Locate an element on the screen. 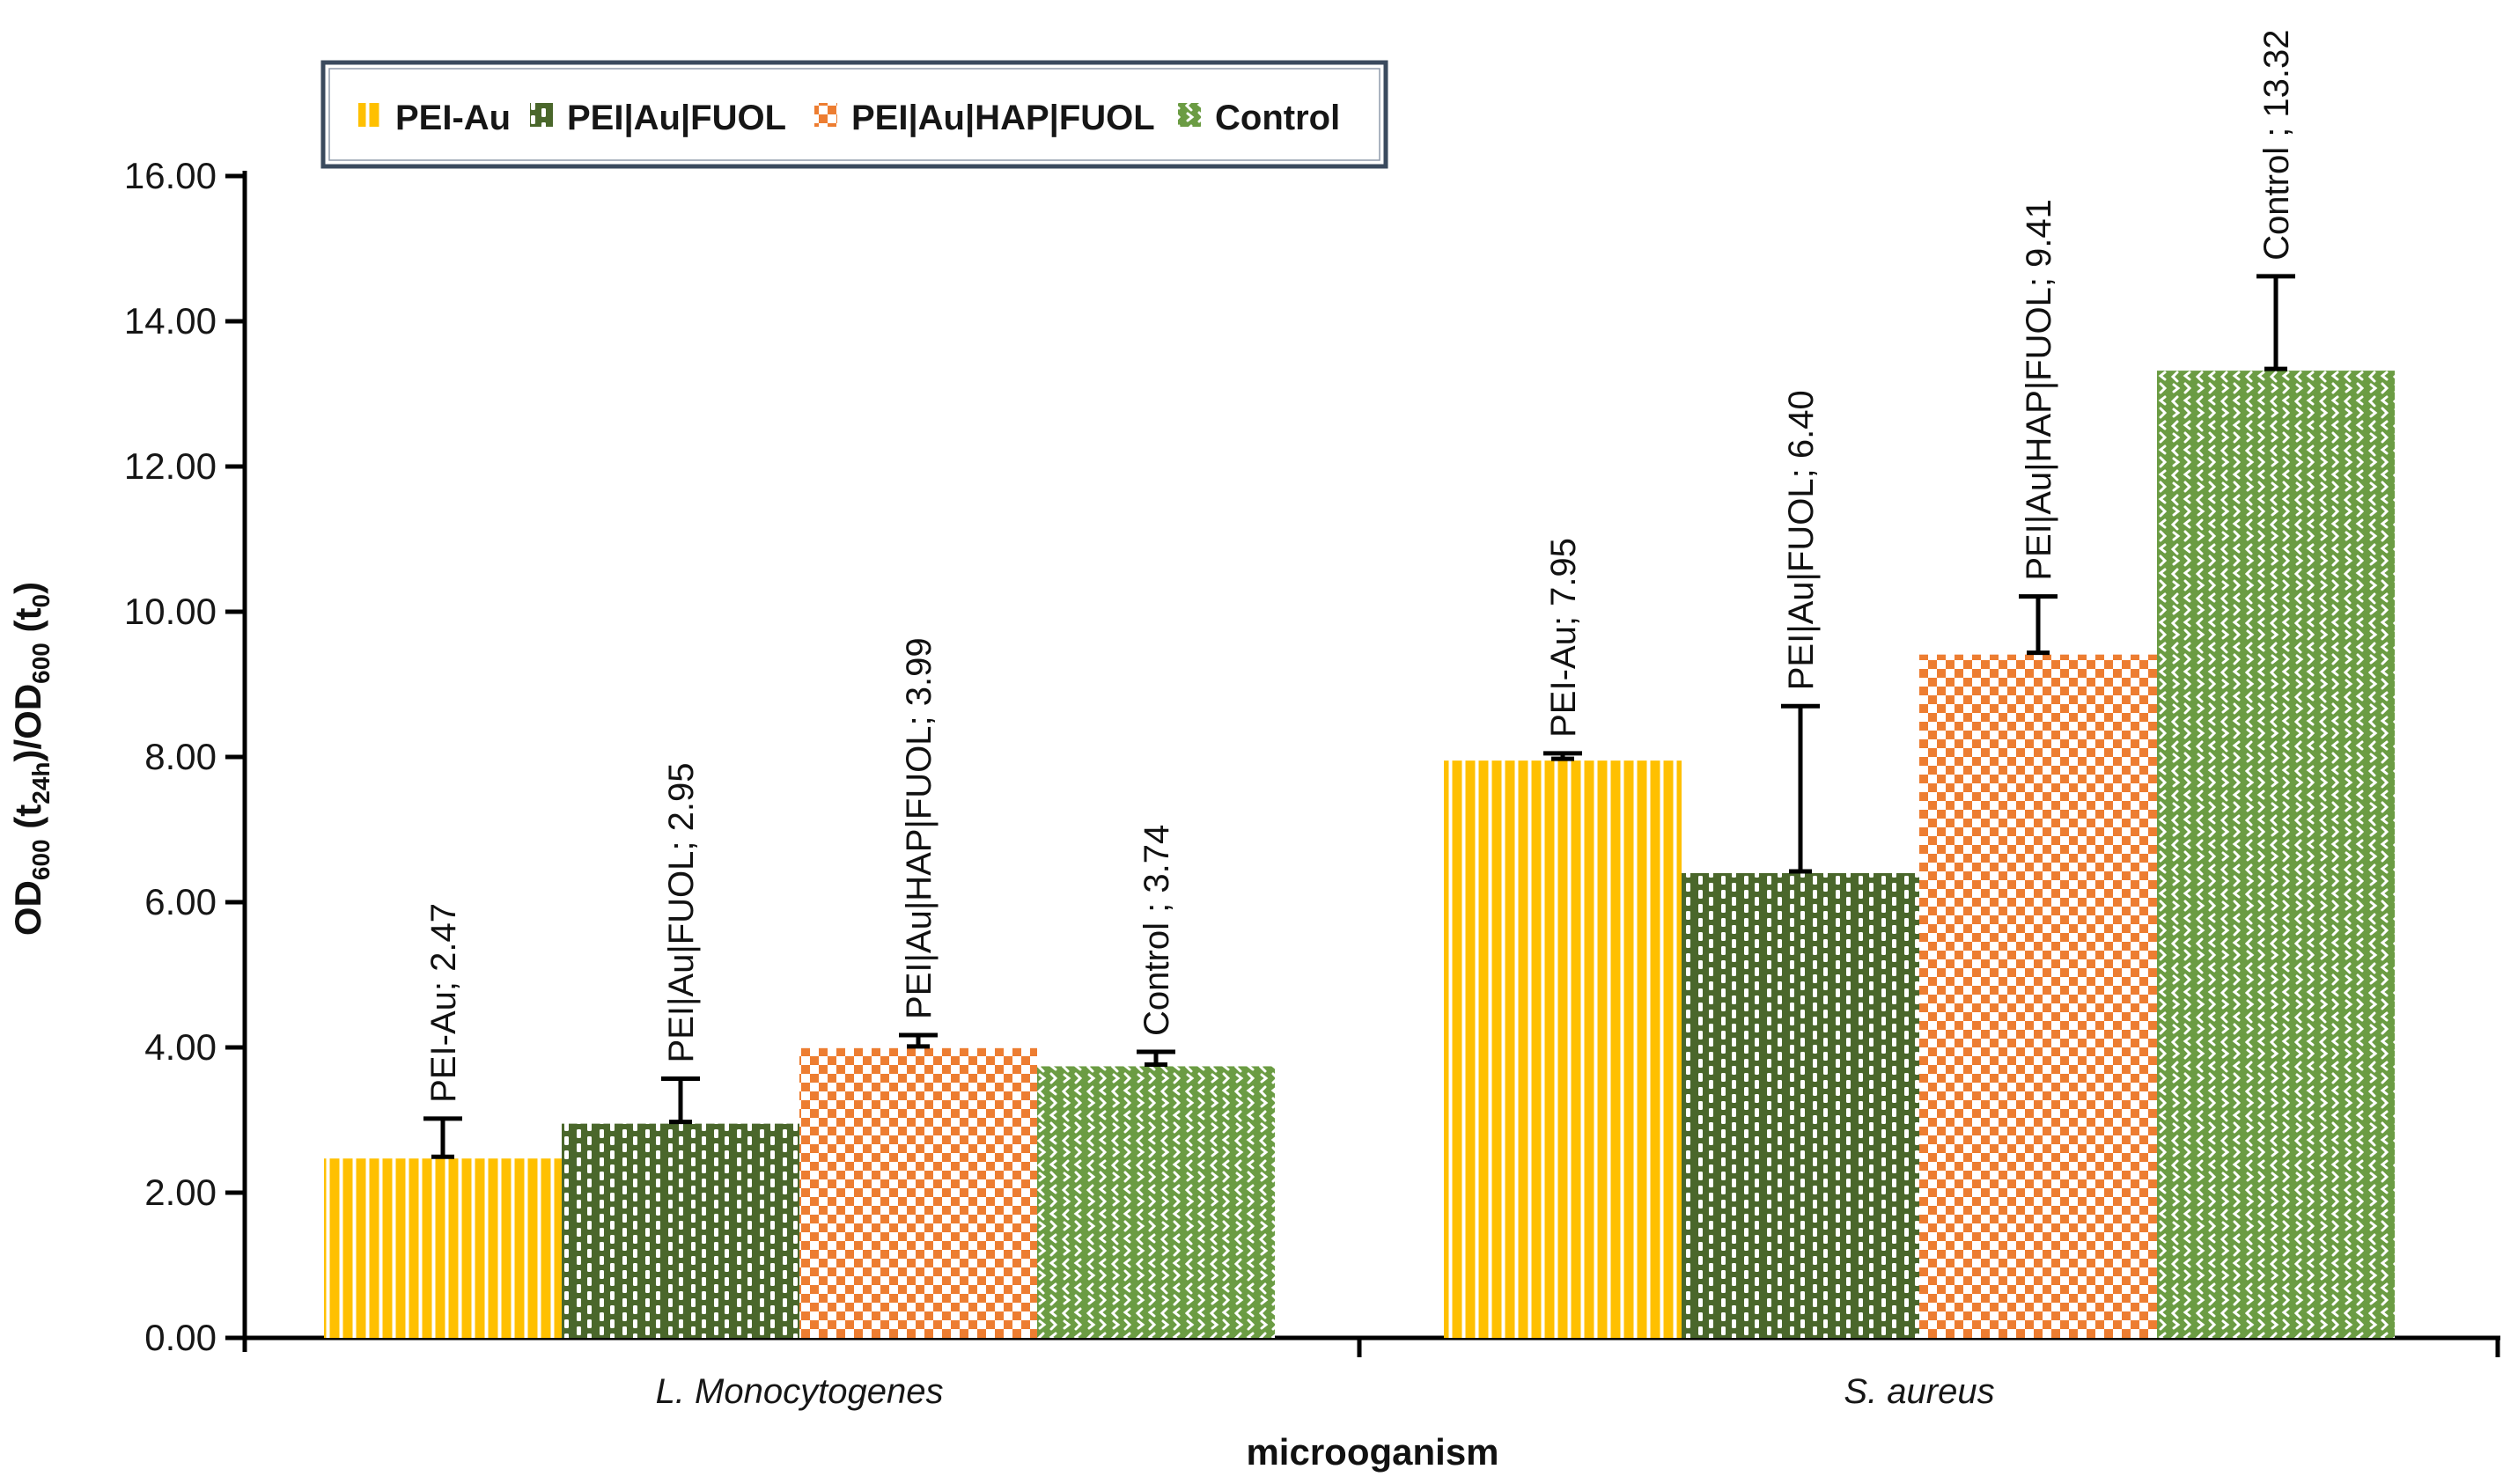 The width and height of the screenshot is (2503, 1484). legend-box is located at coordinates (854, 114).